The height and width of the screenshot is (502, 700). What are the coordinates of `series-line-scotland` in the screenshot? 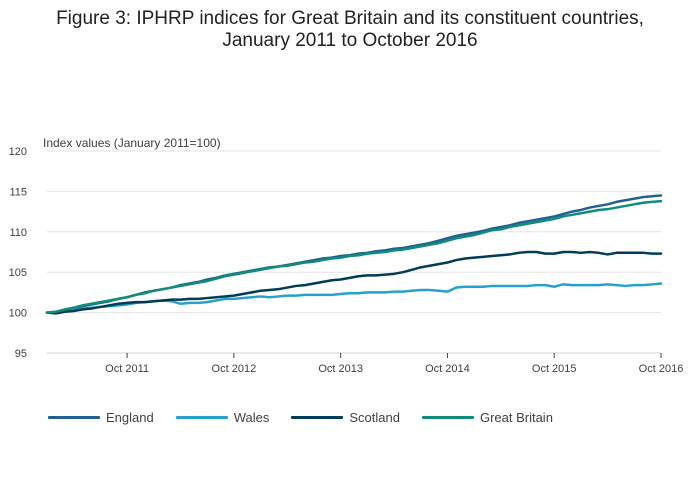 It's located at (354, 282).